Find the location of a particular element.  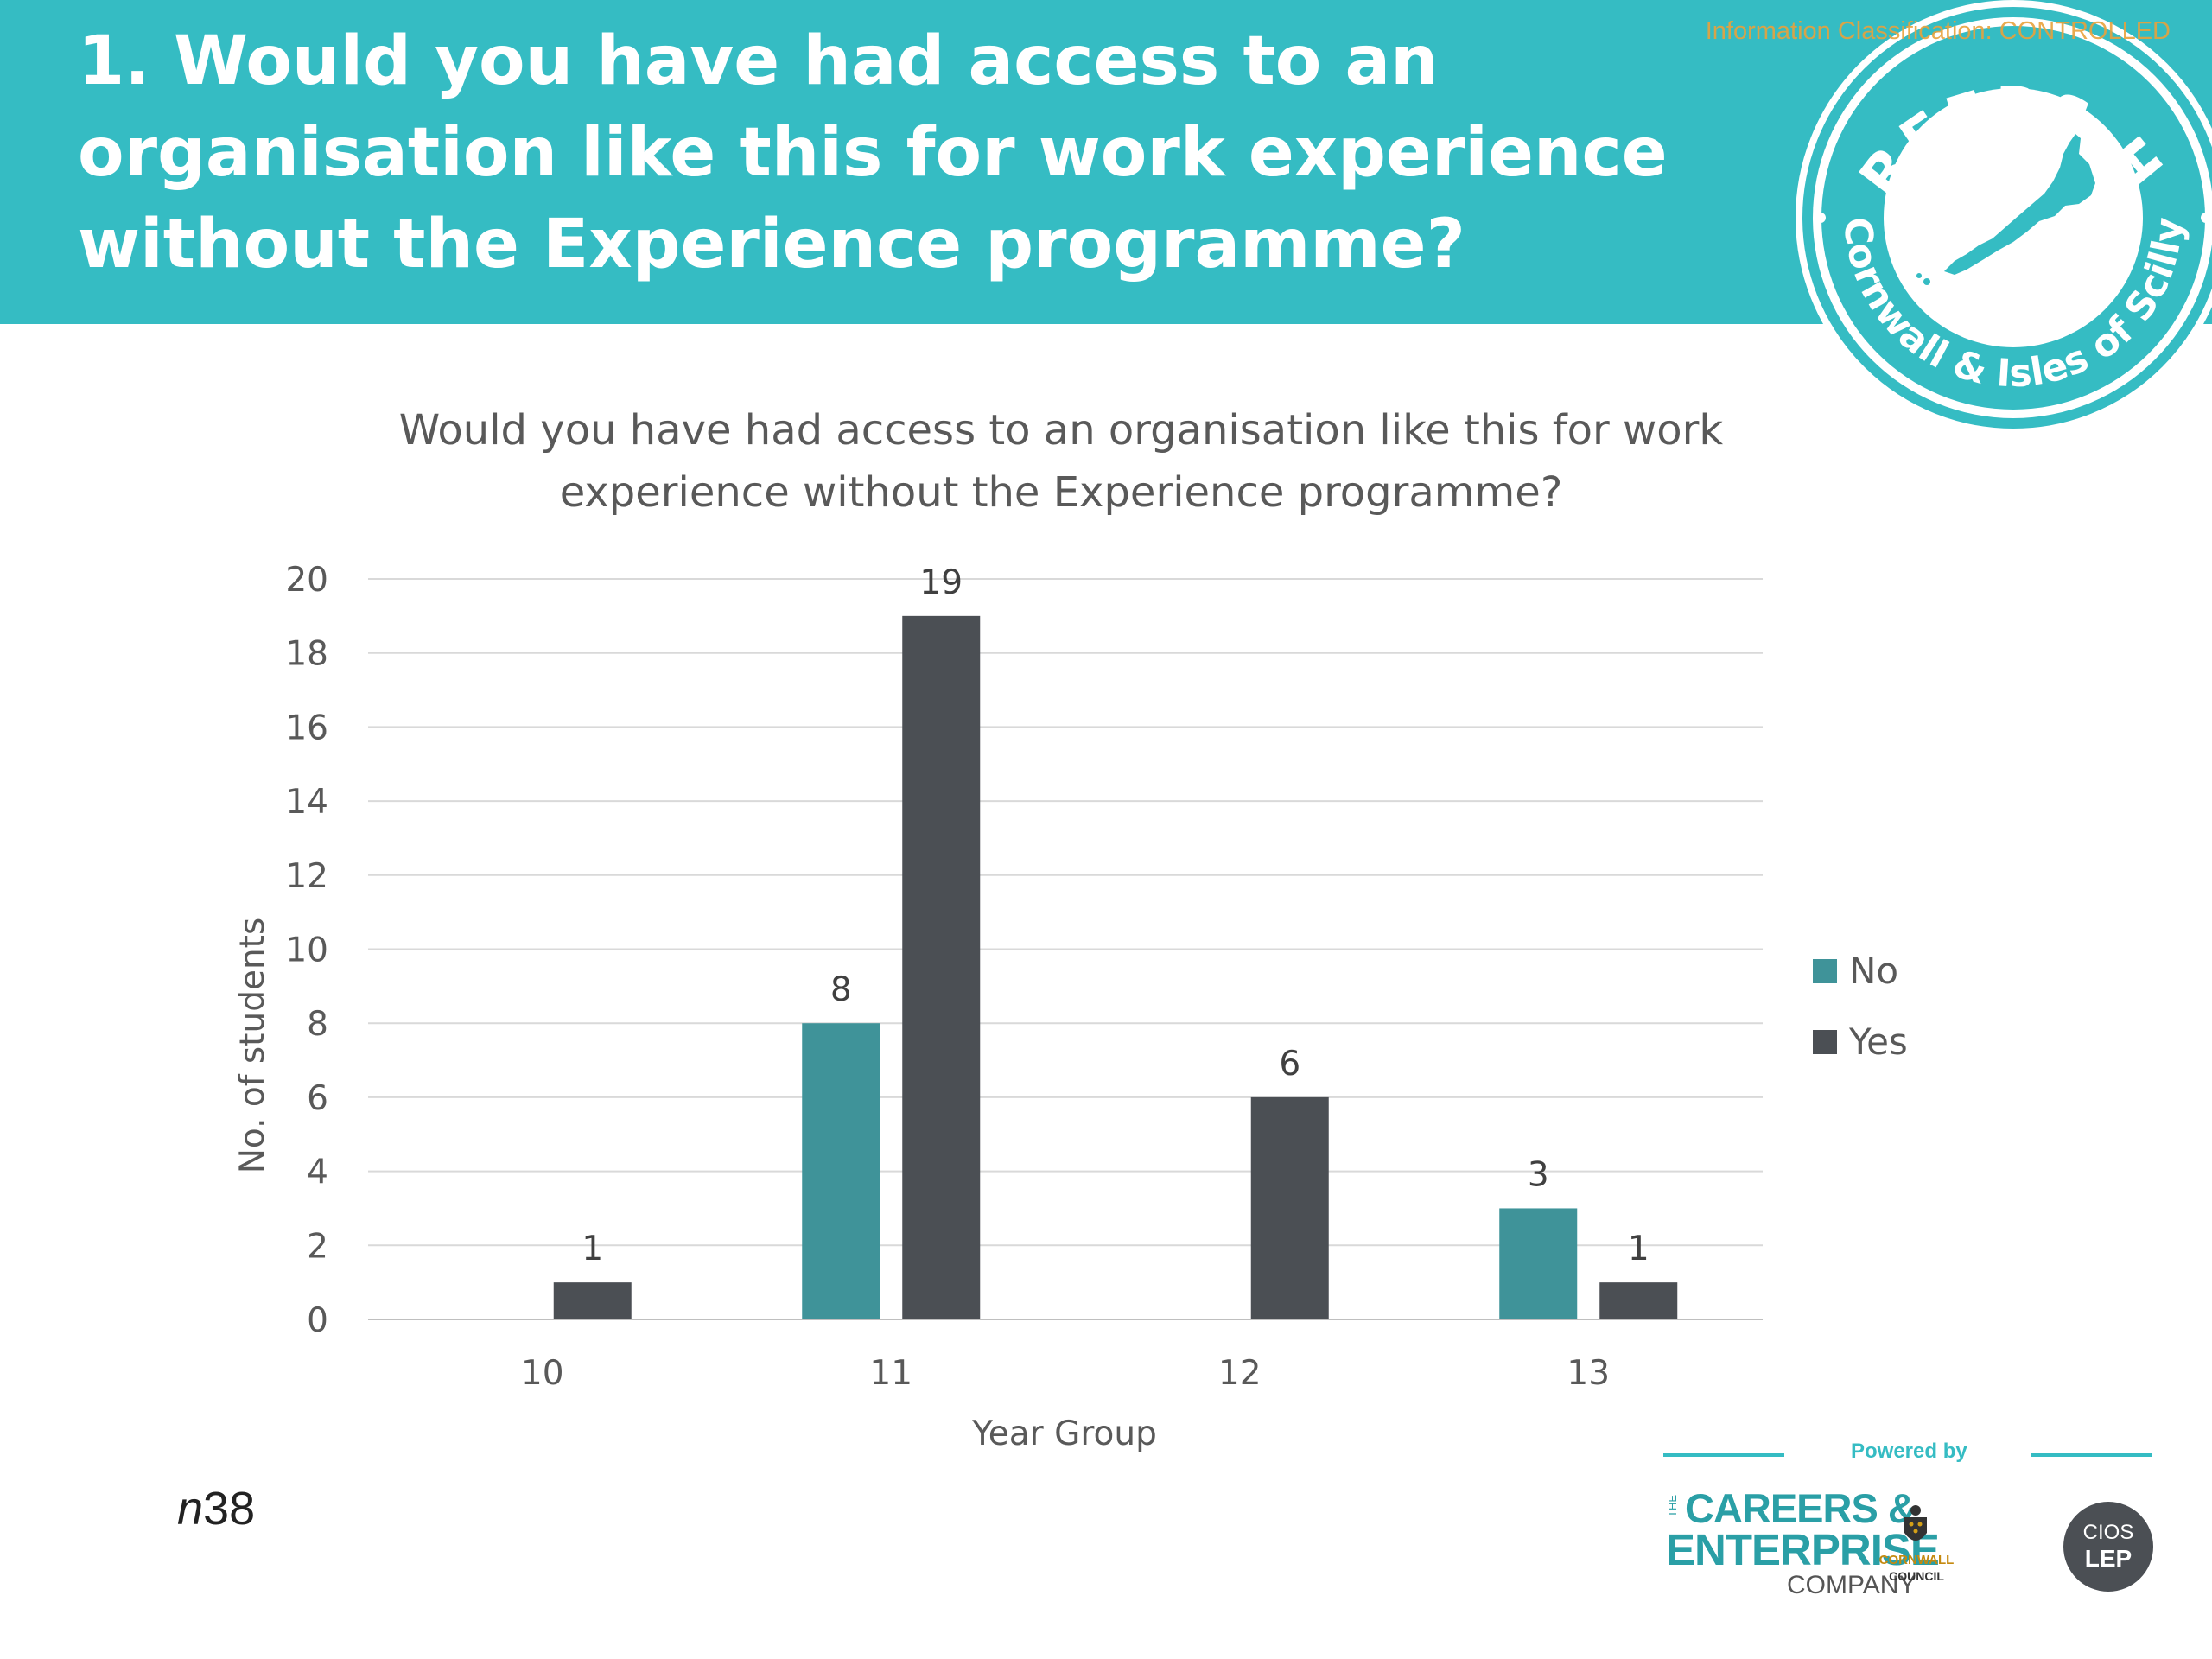

cornwall-council-logo: CORNWALL COUNCIL is located at coordinates (1916, 1551).